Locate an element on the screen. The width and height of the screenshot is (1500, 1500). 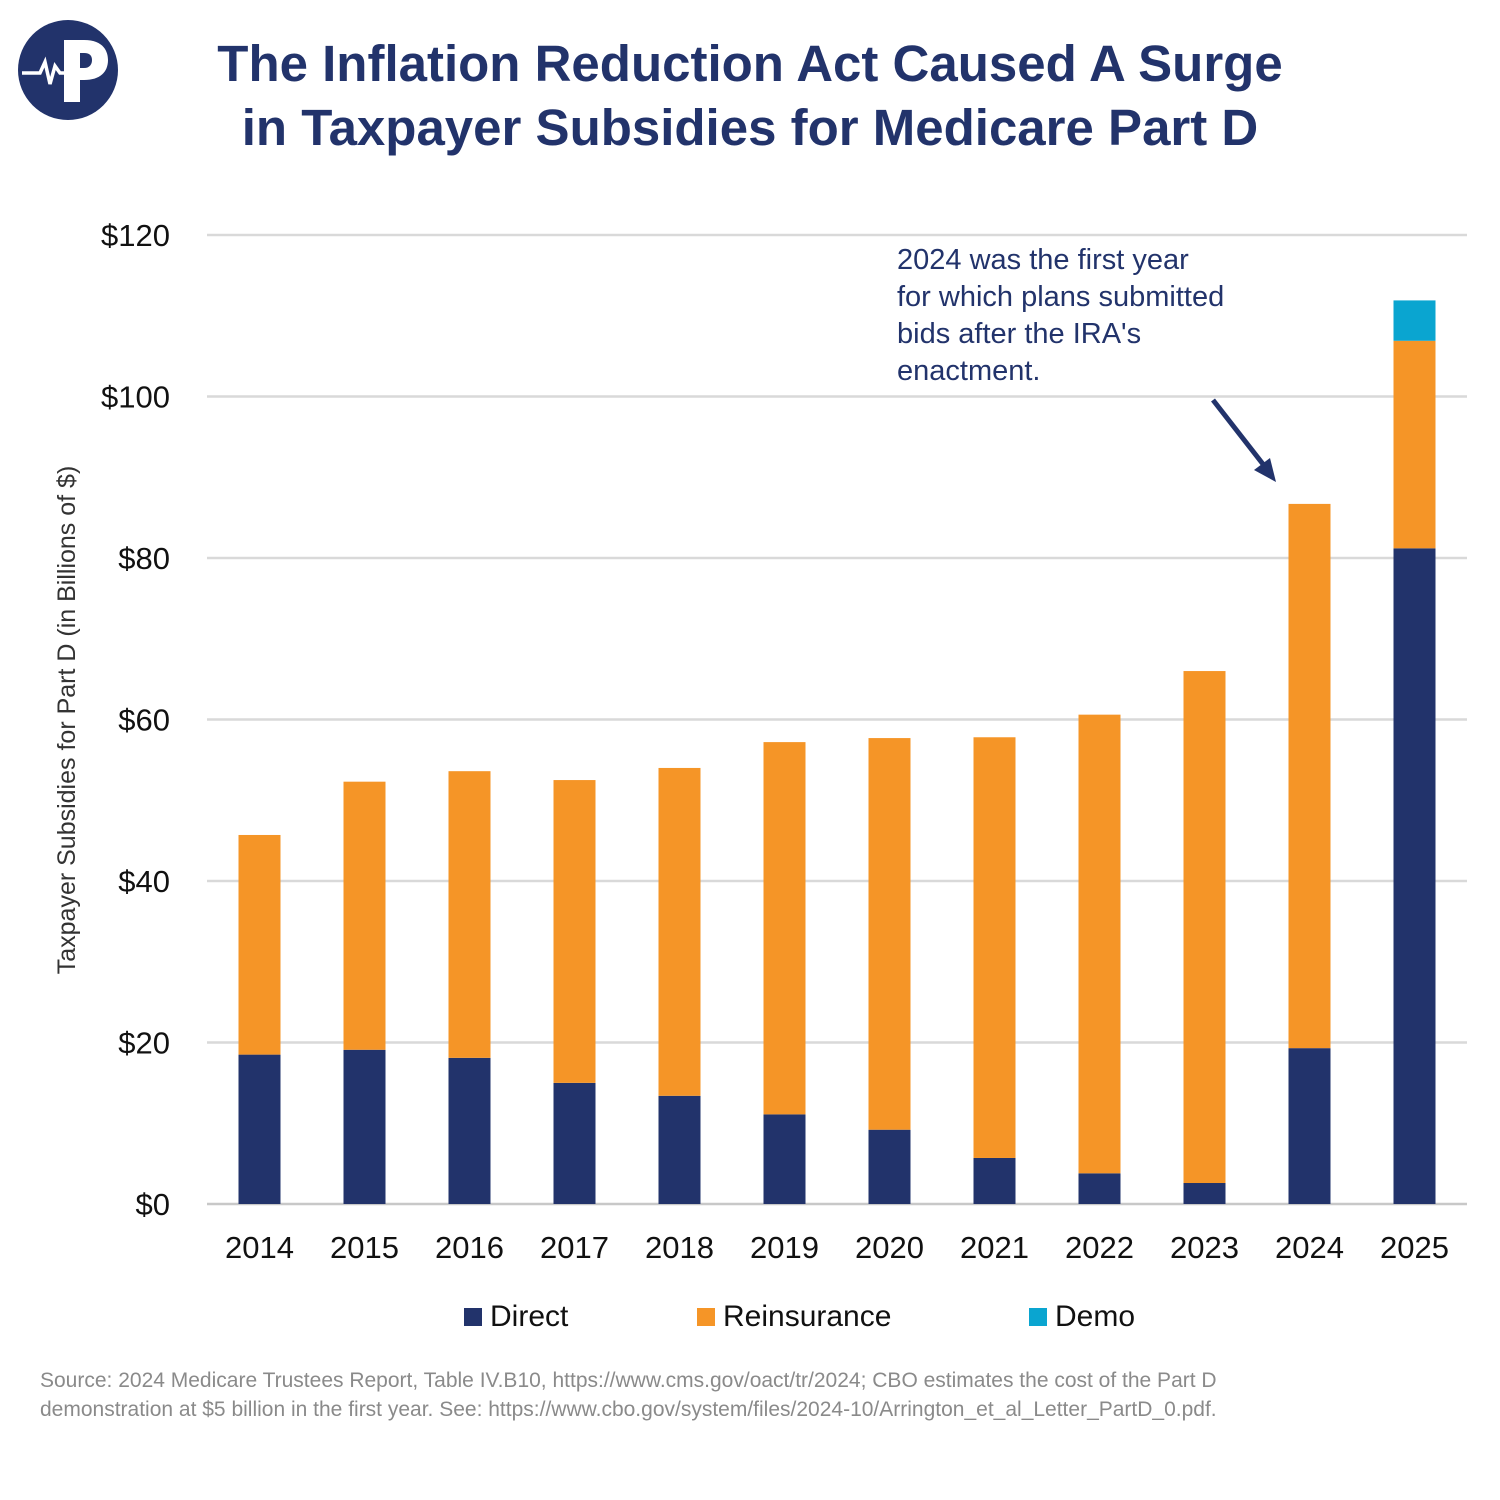
bar-direct-2020 is located at coordinates (889, 1166).